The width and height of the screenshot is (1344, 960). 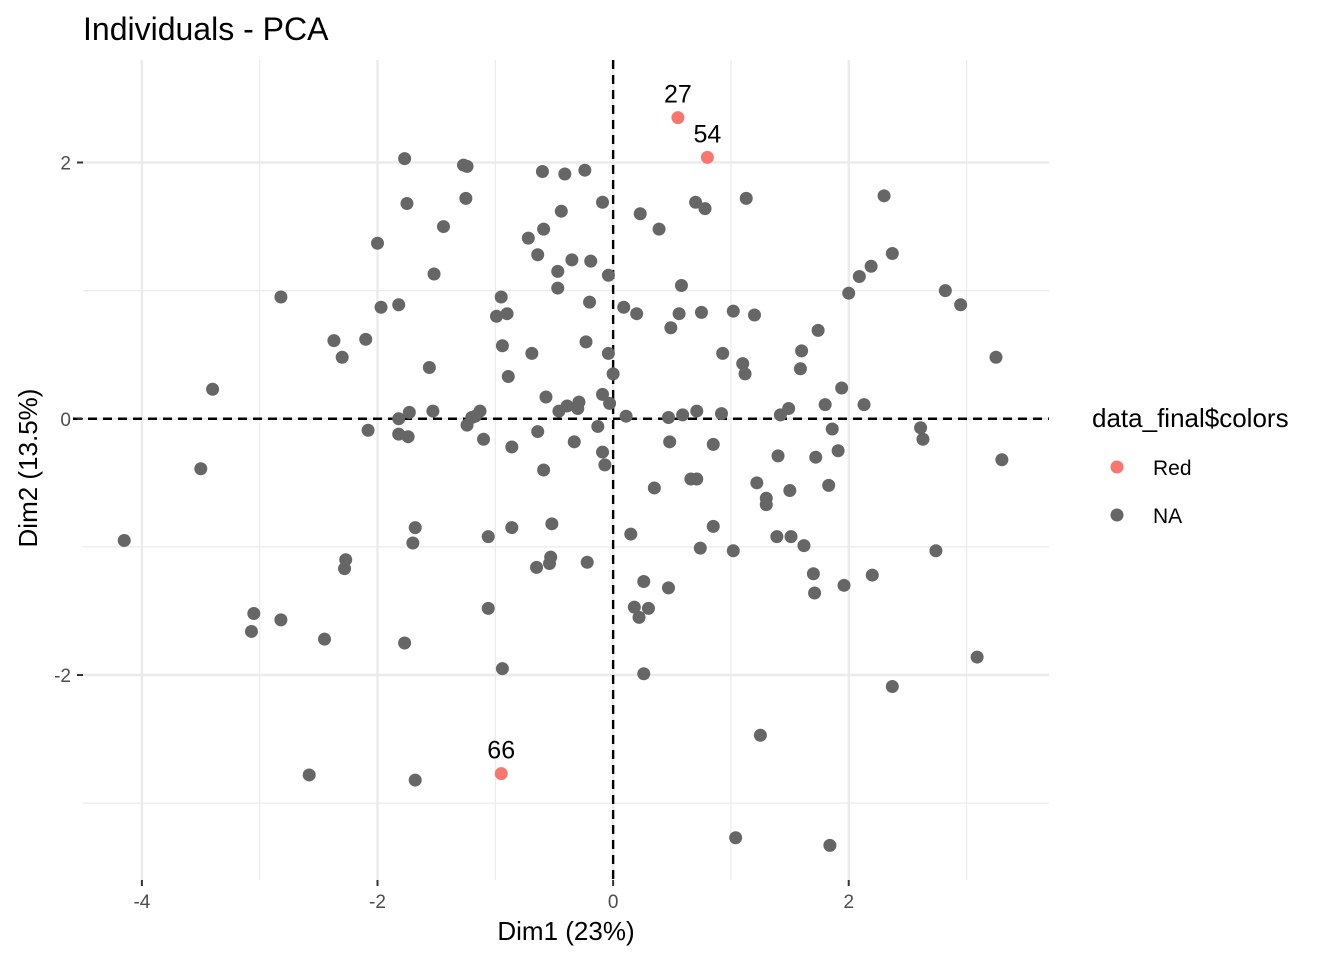 I want to click on data-point-label: 66, so click(x=501, y=751).